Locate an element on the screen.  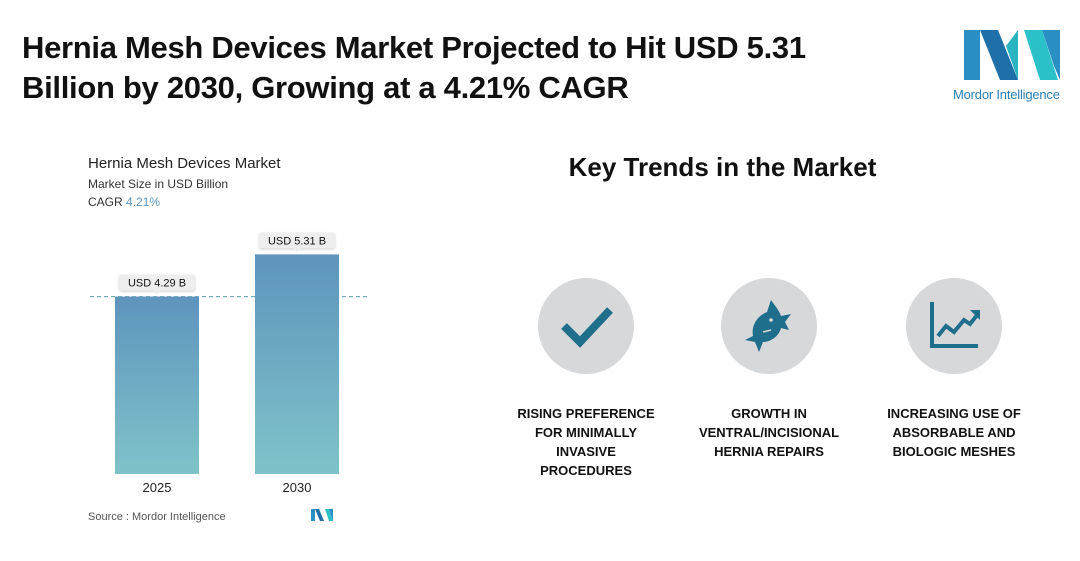
trend-label-line: FOR MINIMALLY is located at coordinates (586, 432).